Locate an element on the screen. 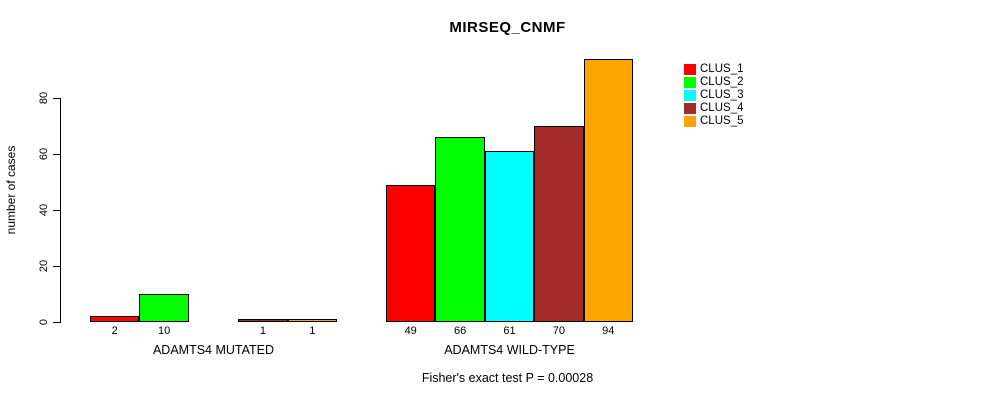  y-tick-label: 0 is located at coordinates (44, 322).